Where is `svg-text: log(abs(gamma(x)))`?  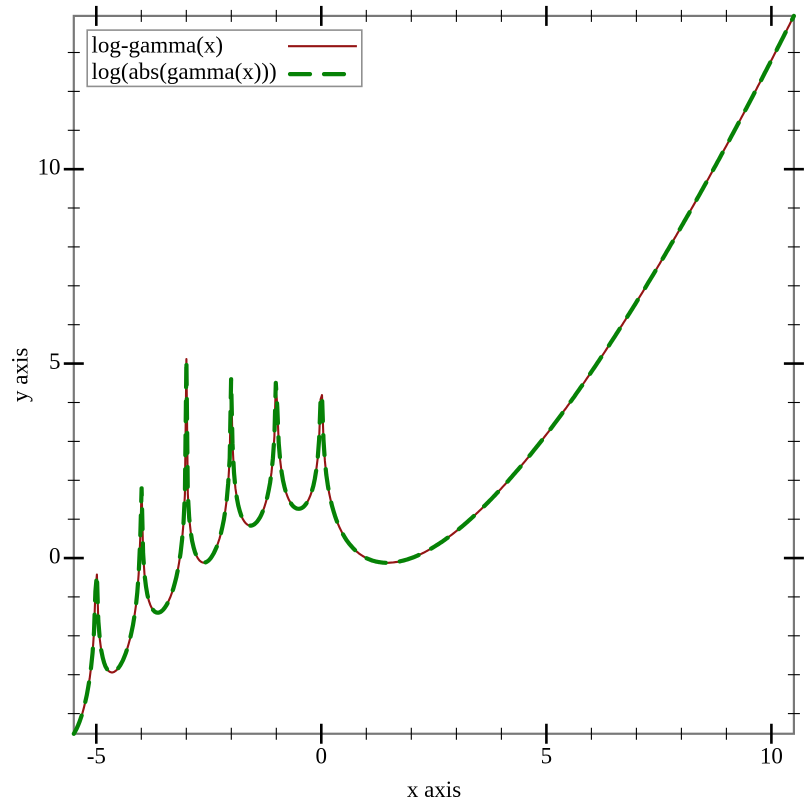 svg-text: log(abs(gamma(x))) is located at coordinates (184, 71).